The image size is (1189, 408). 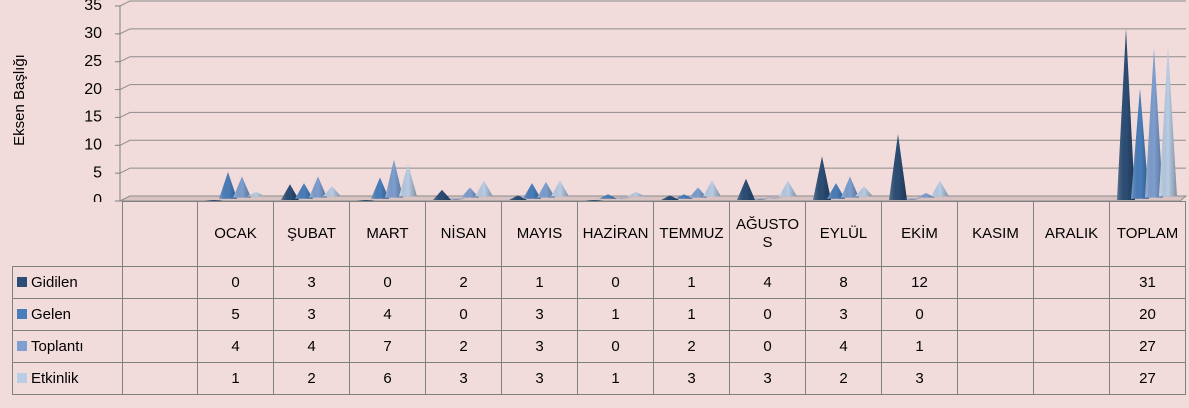 What do you see at coordinates (93, 7) in the screenshot?
I see `y-tick-label: 35` at bounding box center [93, 7].